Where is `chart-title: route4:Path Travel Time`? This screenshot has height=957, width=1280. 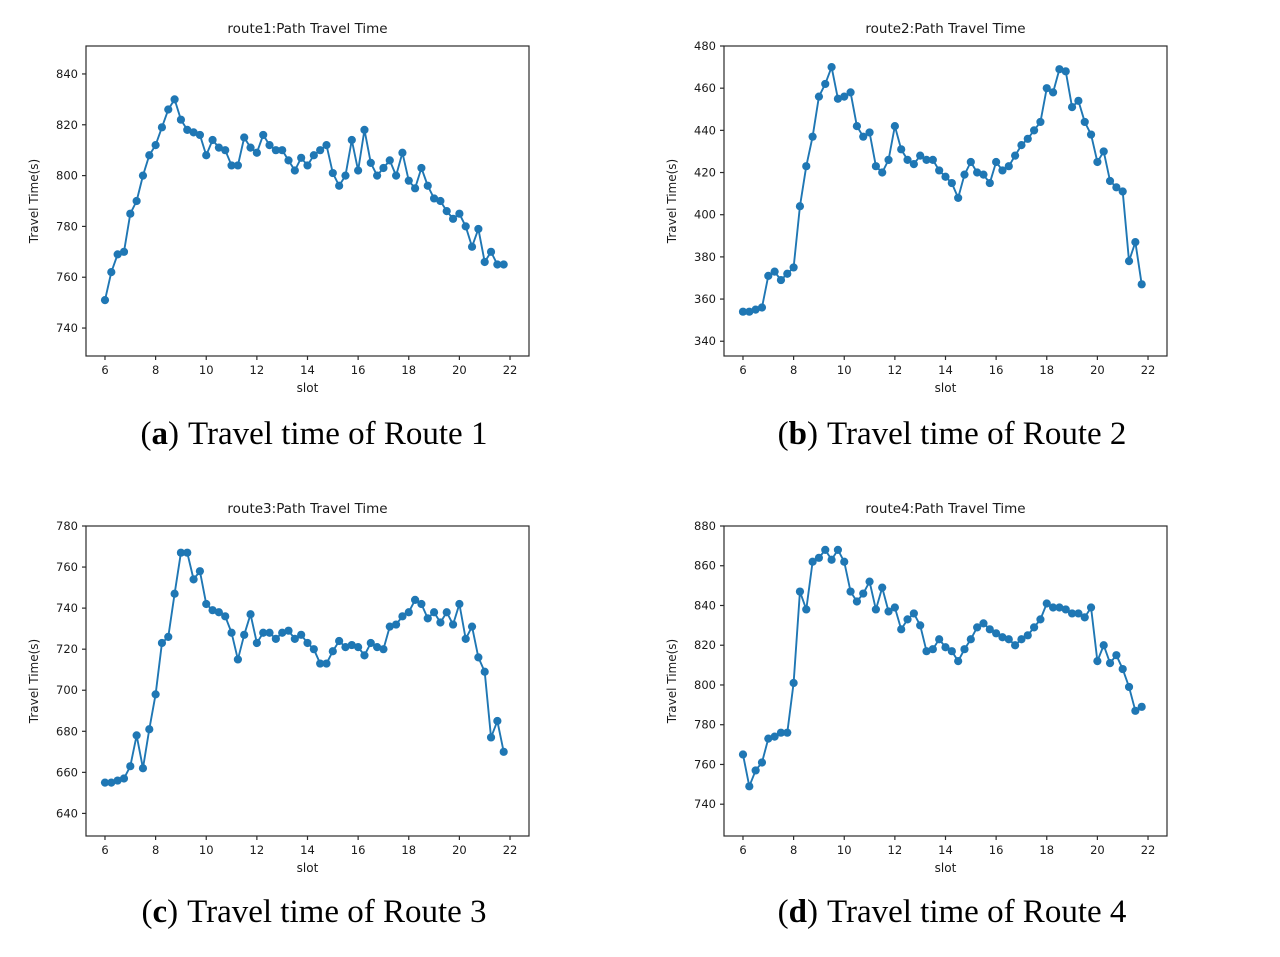
chart-title: route4:Path Travel Time is located at coordinates (945, 509).